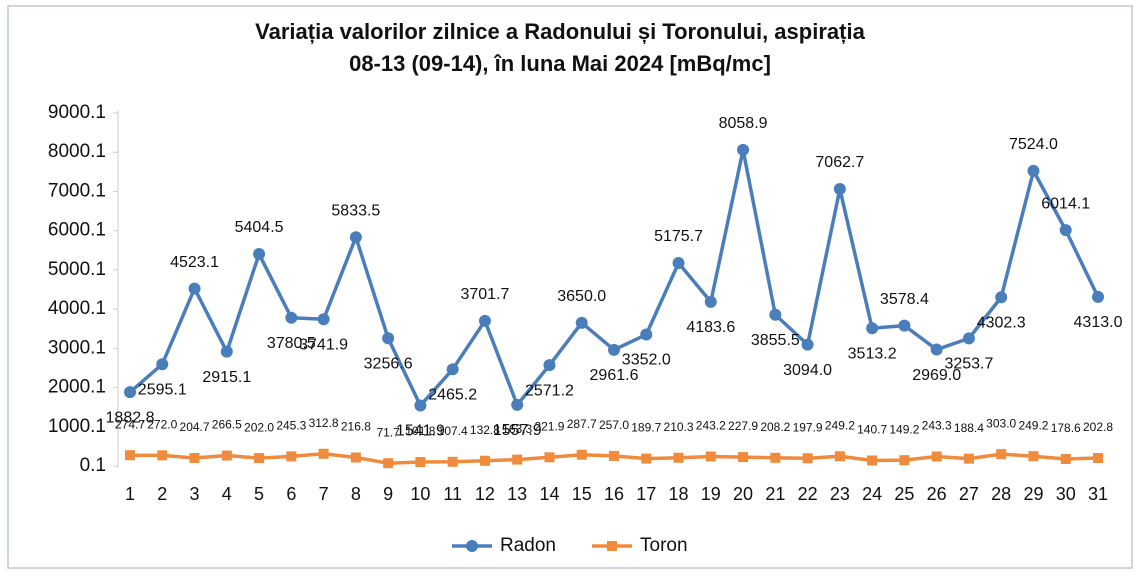 The image size is (1139, 573). What do you see at coordinates (194, 262) in the screenshot?
I see `data-label: 4523.1` at bounding box center [194, 262].